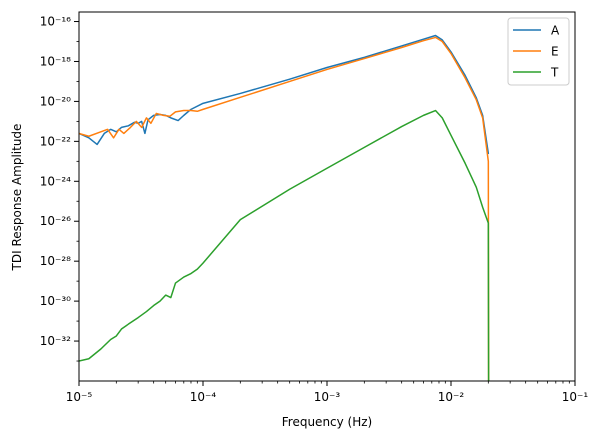 The width and height of the screenshot is (601, 439). I want to click on legend-label-t: T, so click(554, 73).